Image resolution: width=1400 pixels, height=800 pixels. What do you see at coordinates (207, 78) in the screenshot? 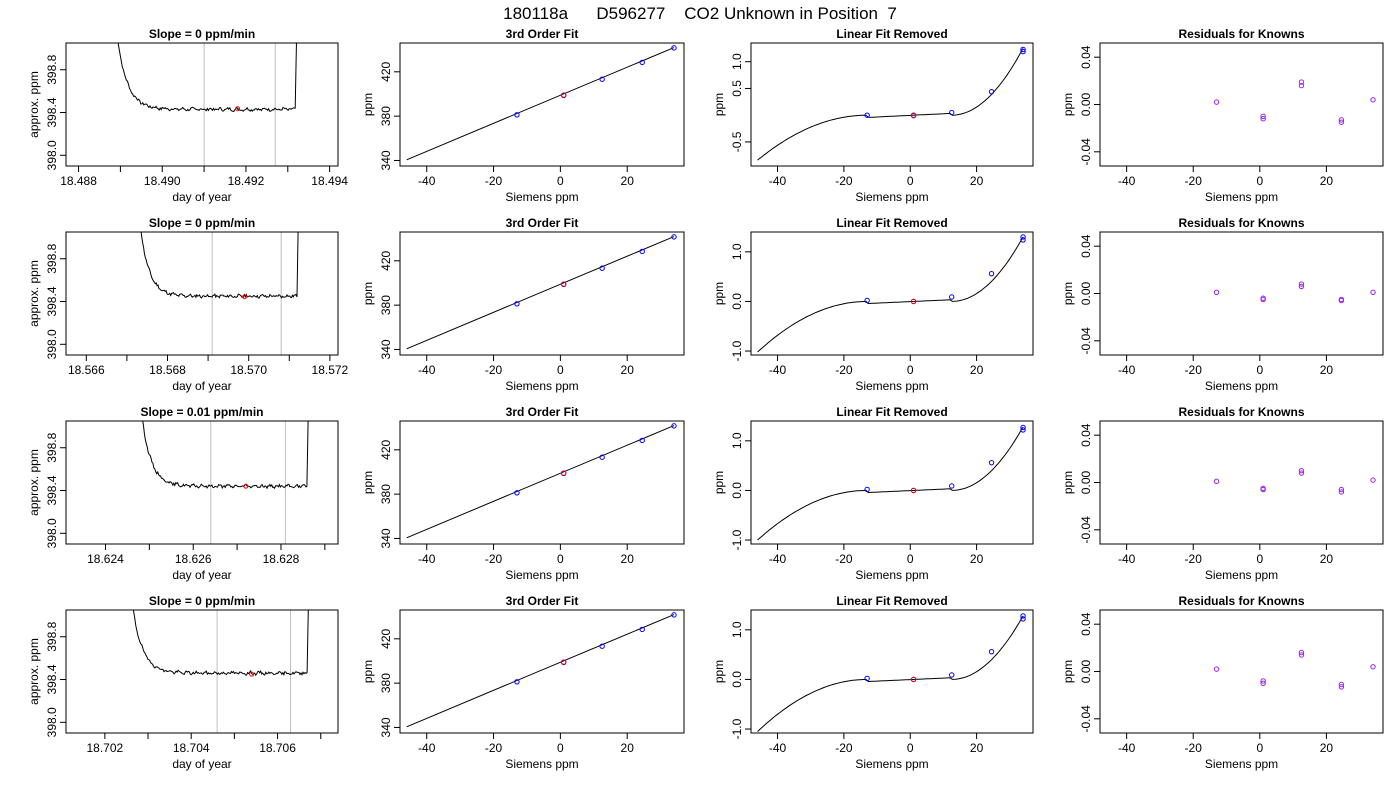
I see `concentration-trace` at bounding box center [207, 78].